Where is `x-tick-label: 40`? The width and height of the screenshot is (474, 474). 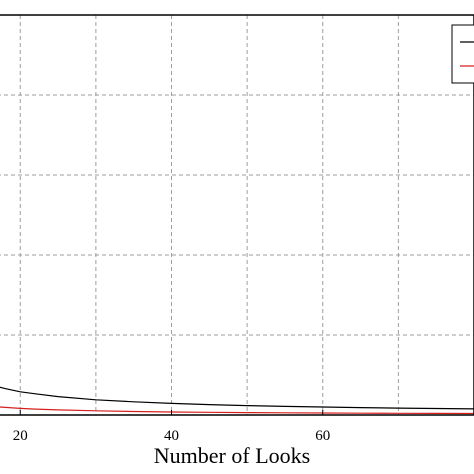
x-tick-label: 40 is located at coordinates (171, 436).